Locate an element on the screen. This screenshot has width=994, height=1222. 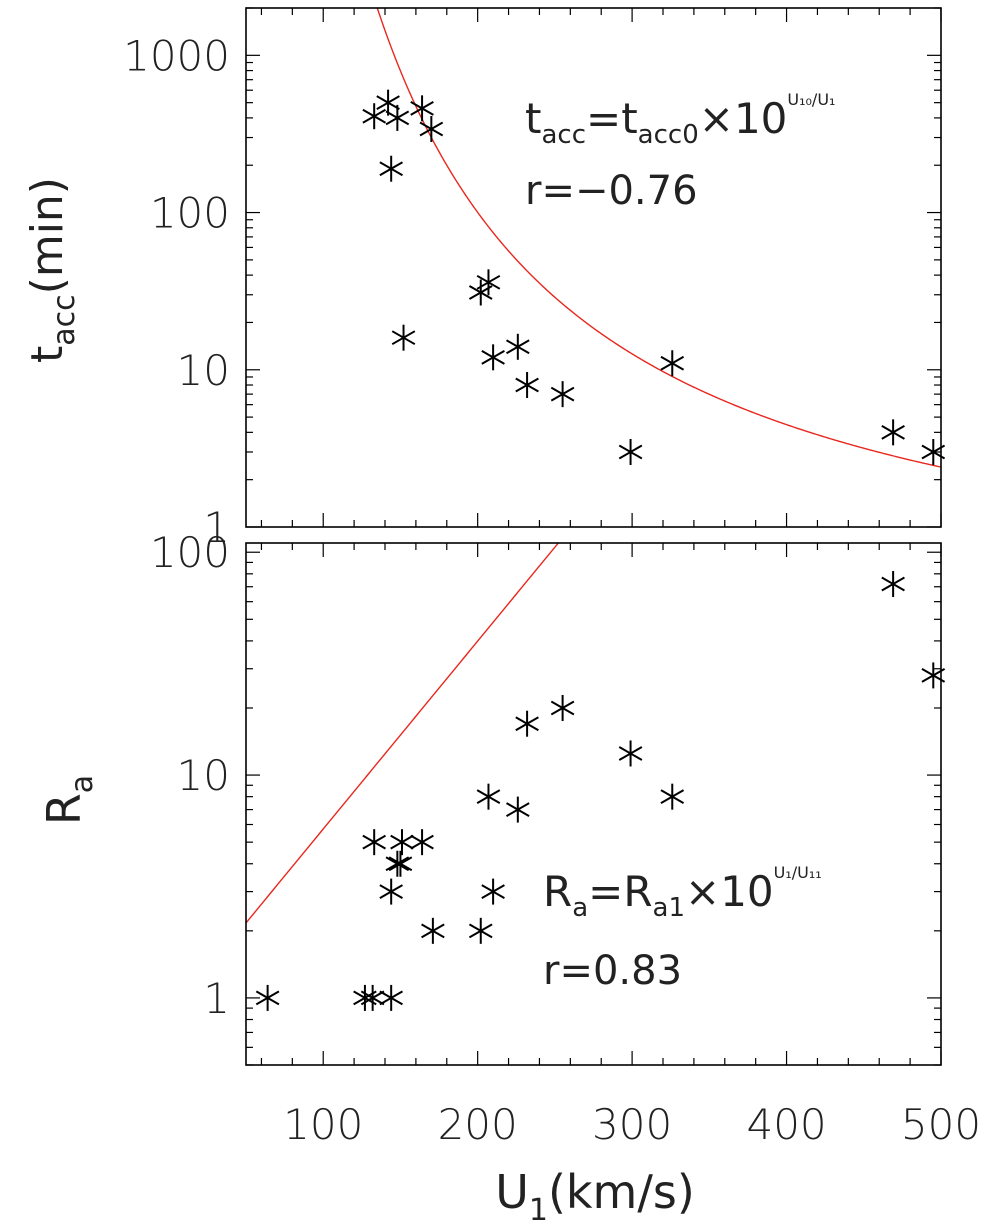
top-ytick-label: 100 is located at coordinates (190, 213).